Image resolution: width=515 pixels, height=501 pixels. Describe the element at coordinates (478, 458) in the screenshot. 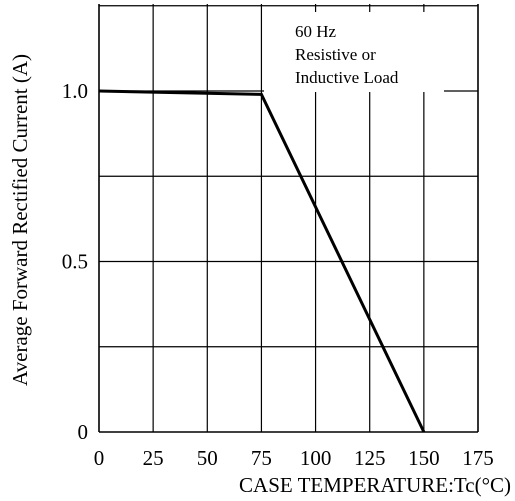

I see `x-tick-label-175: 175` at that location.